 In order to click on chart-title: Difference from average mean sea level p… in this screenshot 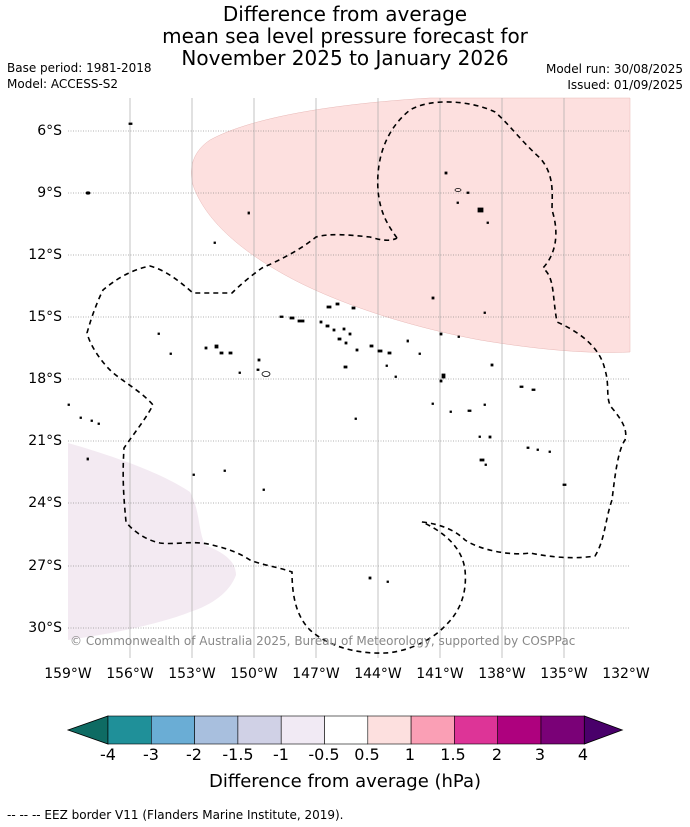, I will do `click(345, 36)`.